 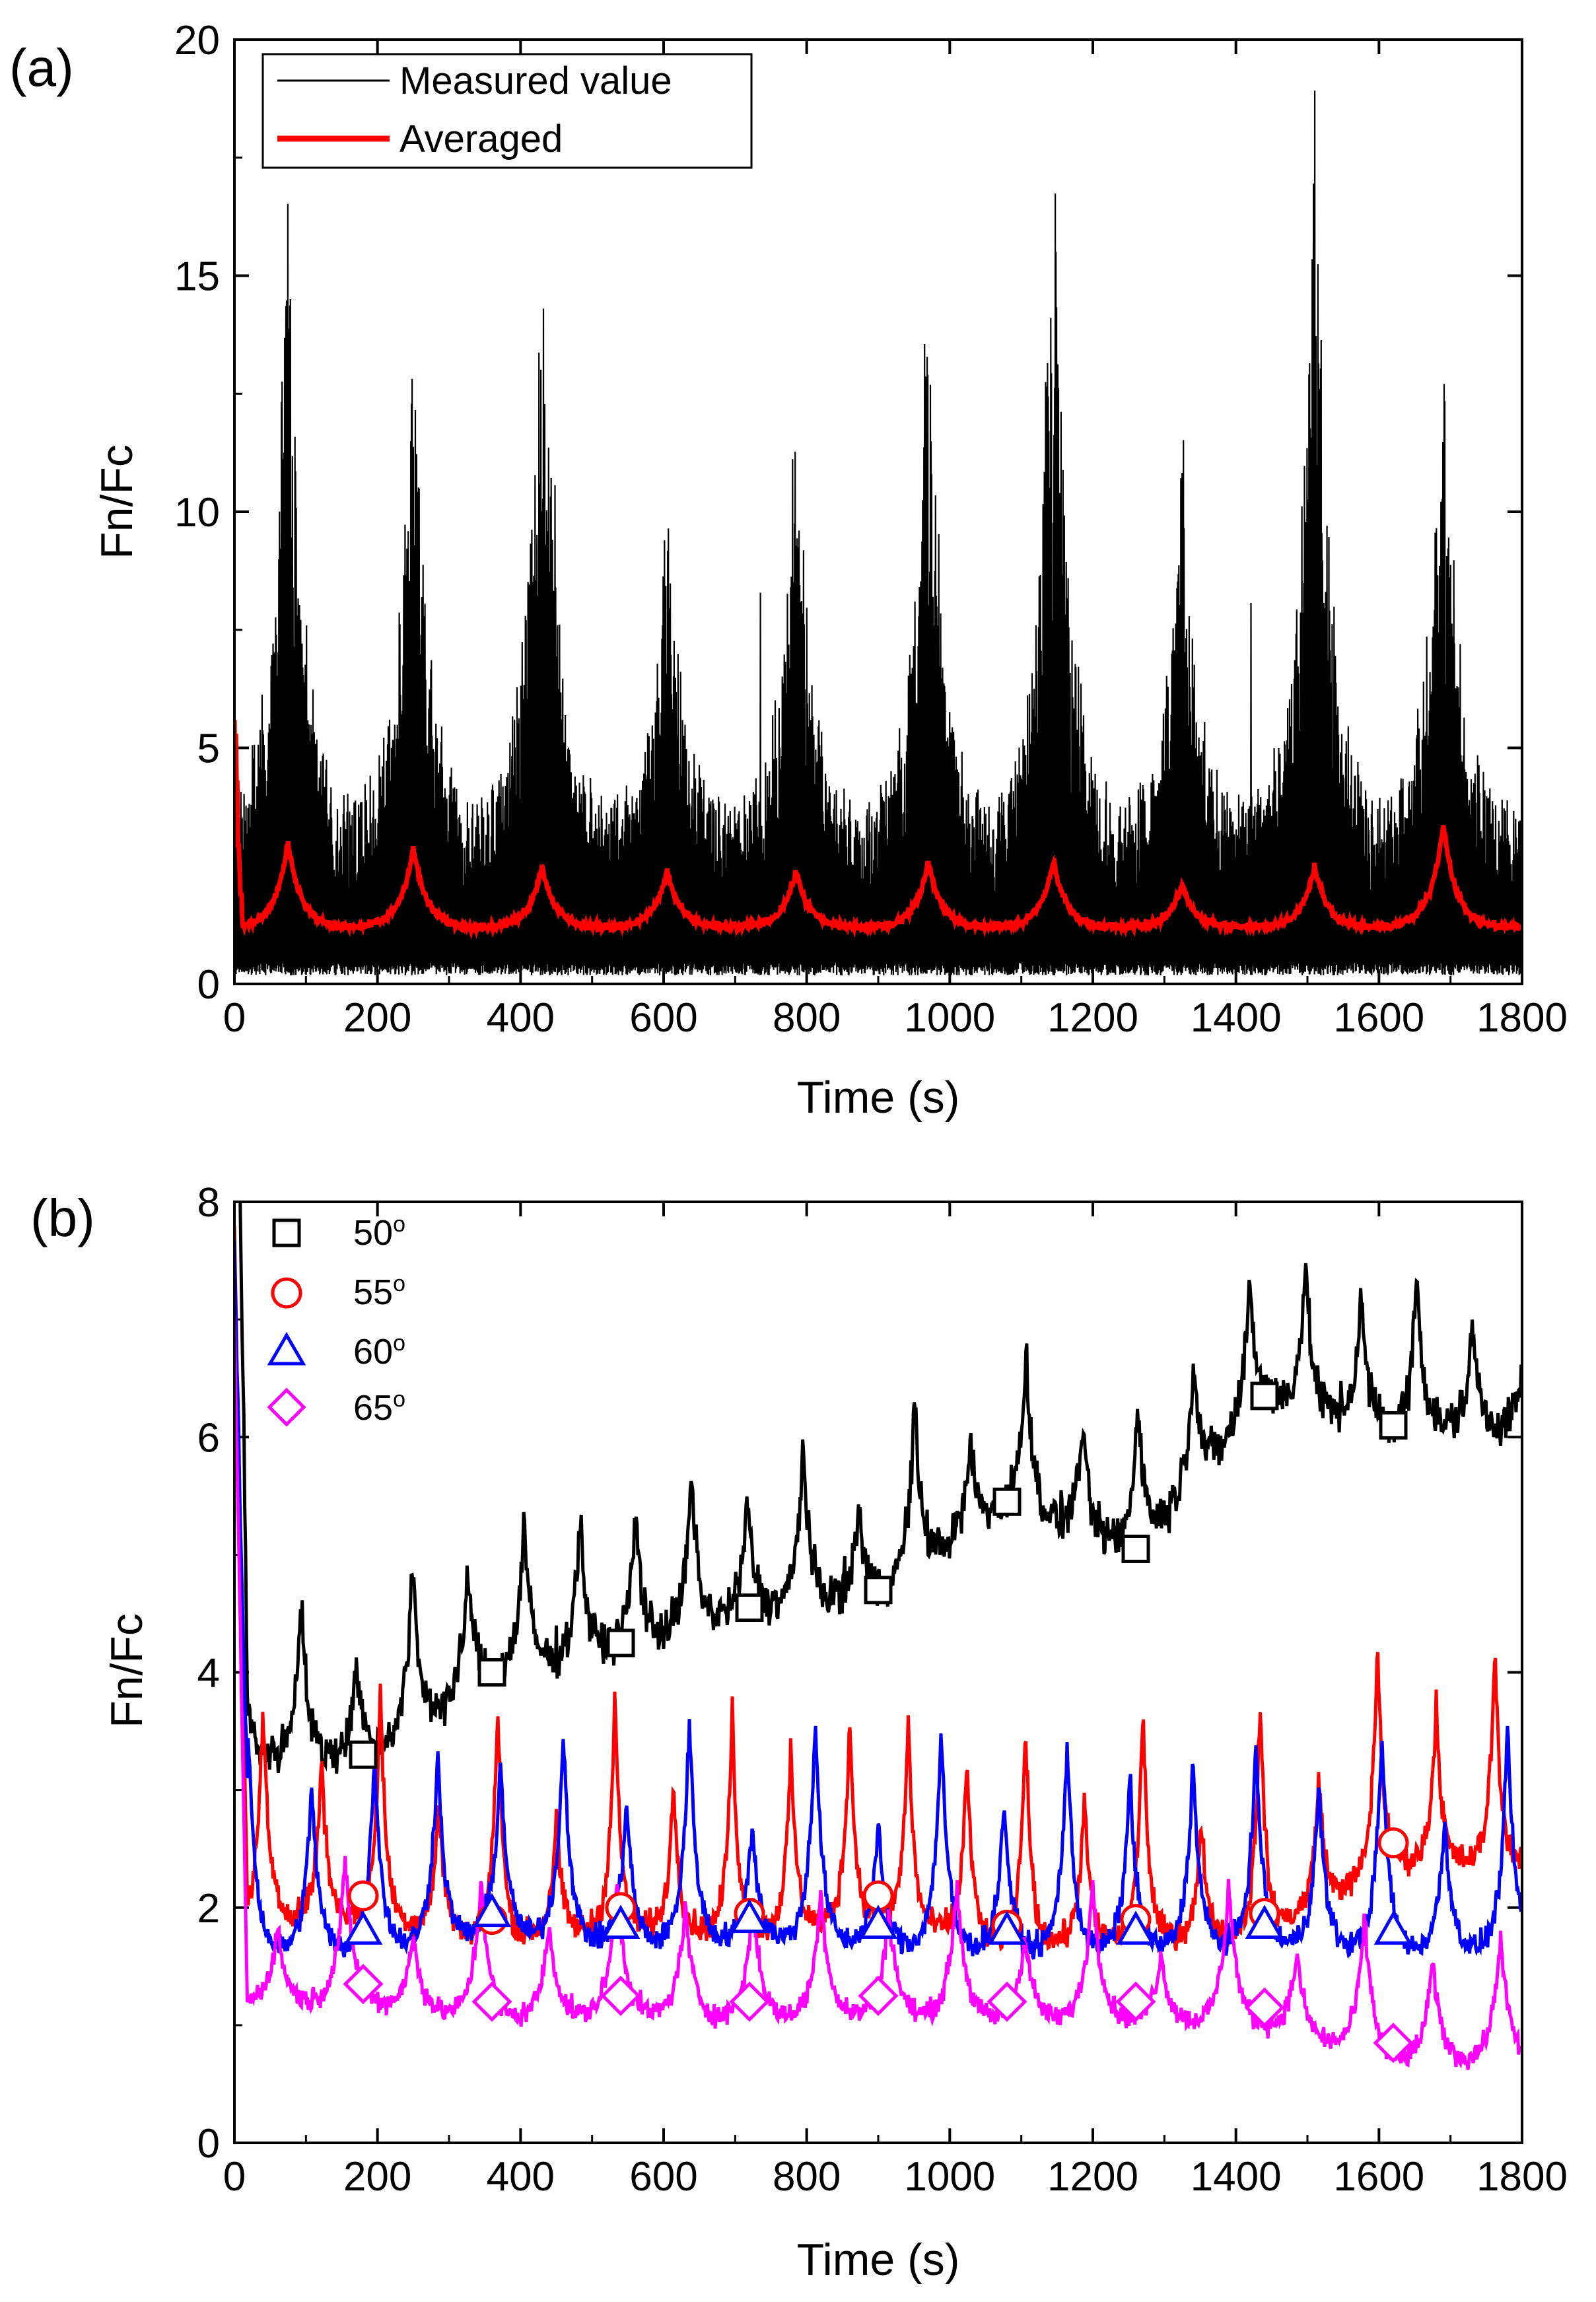 I want to click on panel-b-xtick-label: 1600, so click(x=1378, y=2177).